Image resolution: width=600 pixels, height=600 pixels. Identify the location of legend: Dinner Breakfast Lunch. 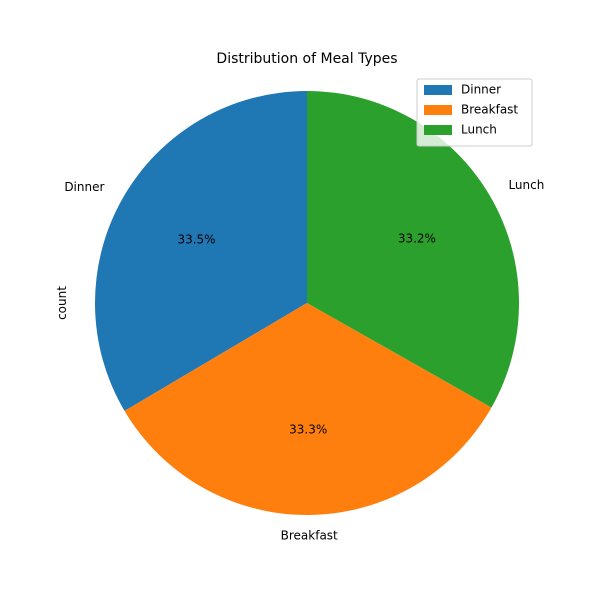
(474, 112).